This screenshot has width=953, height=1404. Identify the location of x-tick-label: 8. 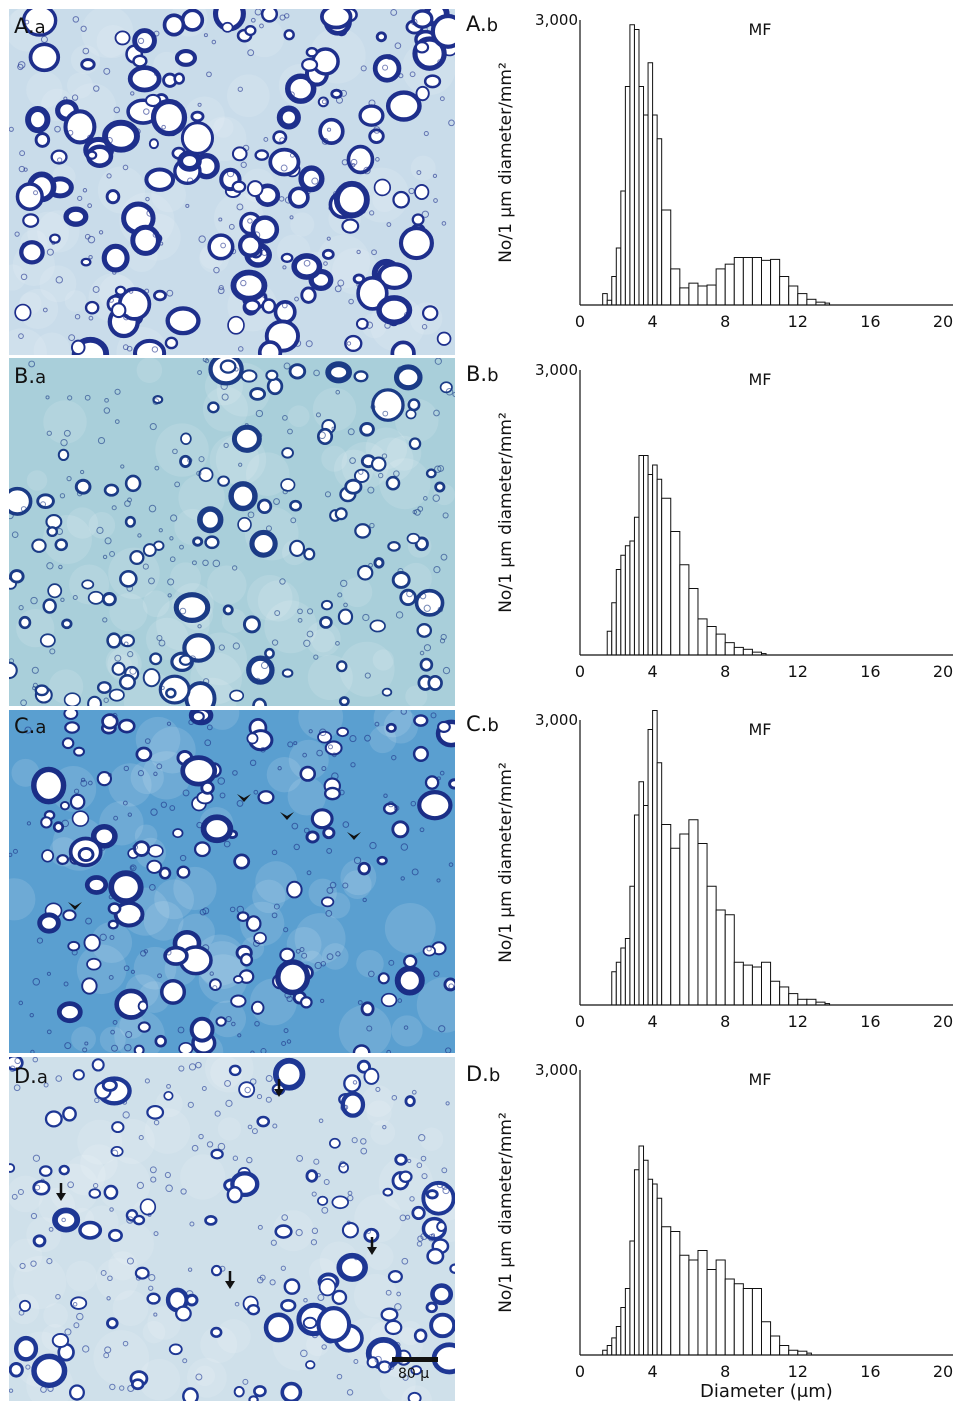
(725, 1021).